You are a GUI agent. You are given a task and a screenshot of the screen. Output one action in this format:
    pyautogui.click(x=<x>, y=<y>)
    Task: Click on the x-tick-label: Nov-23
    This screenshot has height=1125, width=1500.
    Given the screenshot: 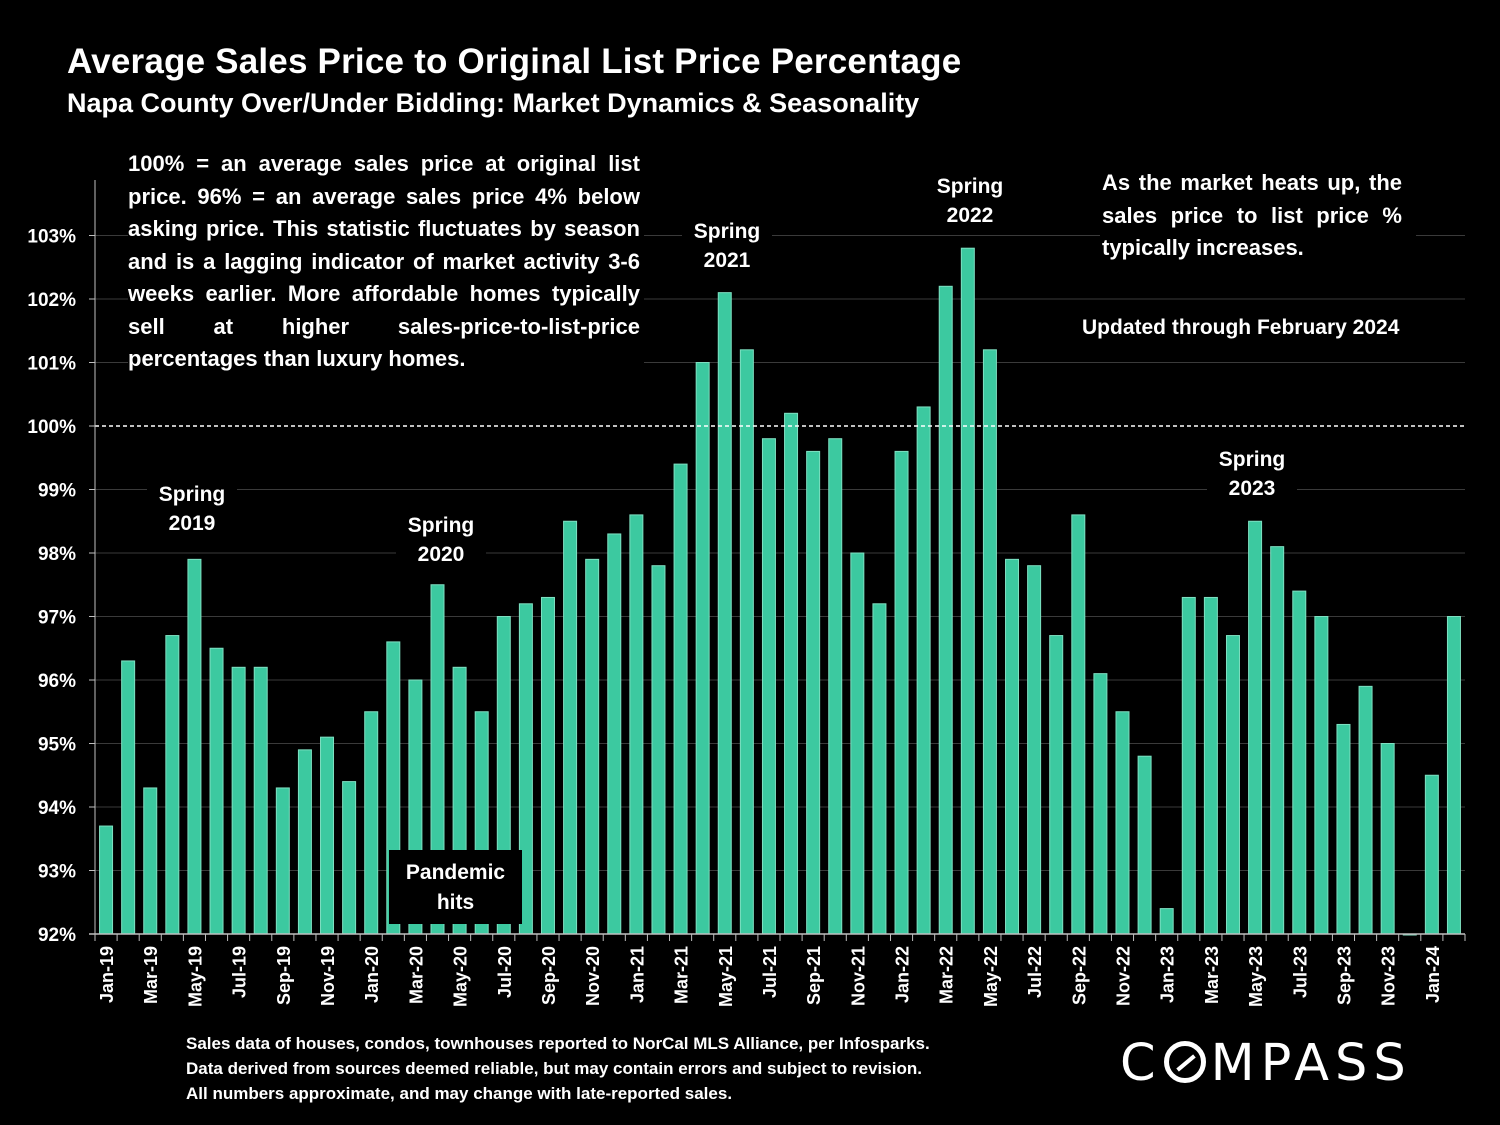 What is the action you would take?
    pyautogui.click(x=1389, y=976)
    